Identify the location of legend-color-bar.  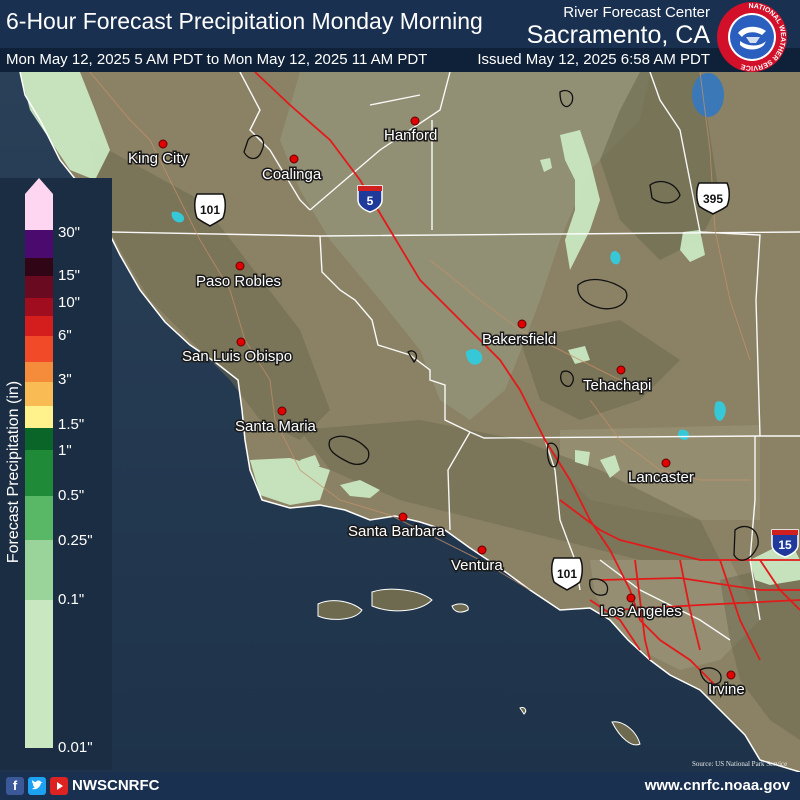
(39, 474).